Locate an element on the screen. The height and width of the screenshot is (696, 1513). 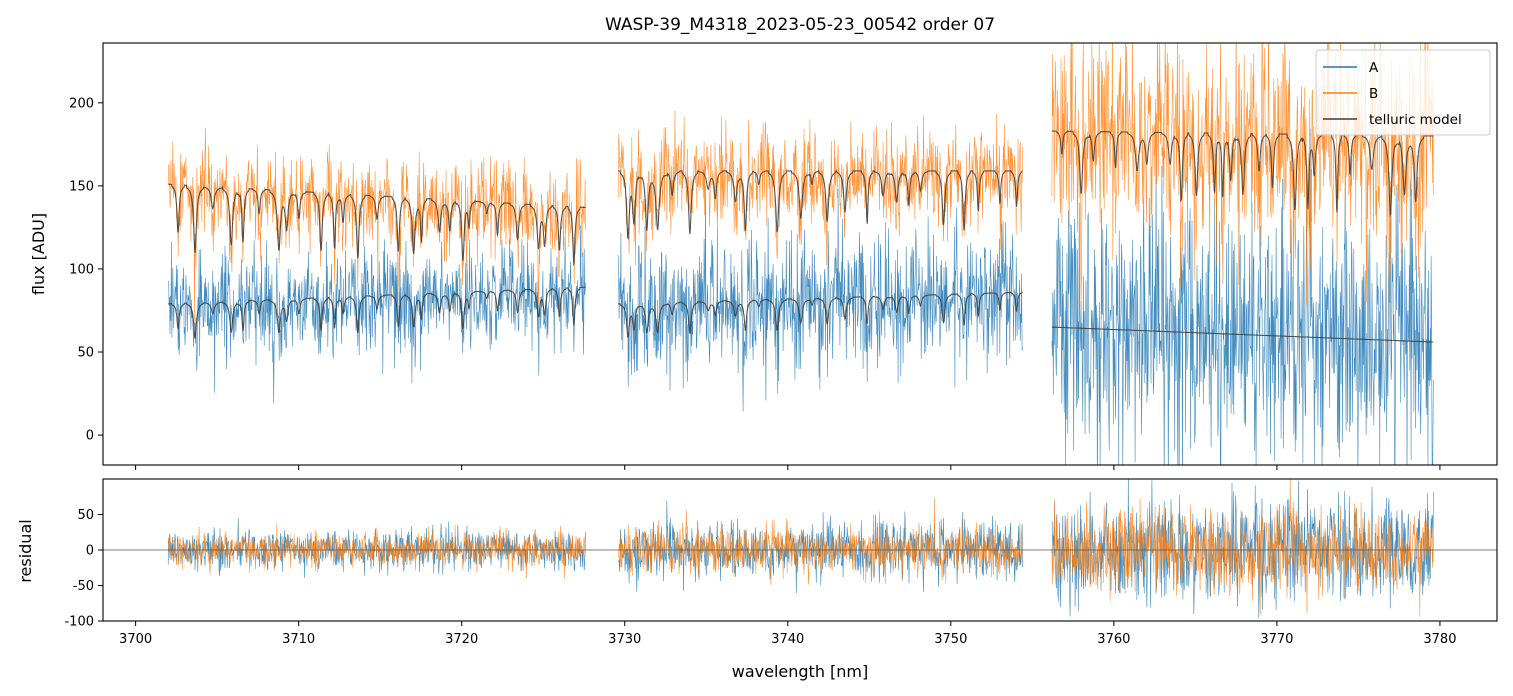
flux-y-tick-label: 0 is located at coordinates (90, 436).